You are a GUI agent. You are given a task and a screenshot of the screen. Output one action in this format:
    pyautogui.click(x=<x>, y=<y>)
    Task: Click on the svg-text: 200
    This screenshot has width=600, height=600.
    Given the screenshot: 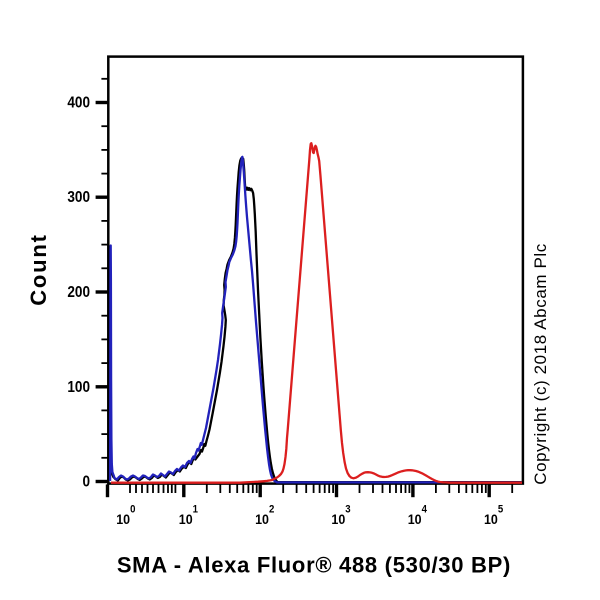 What is the action you would take?
    pyautogui.click(x=78, y=292)
    